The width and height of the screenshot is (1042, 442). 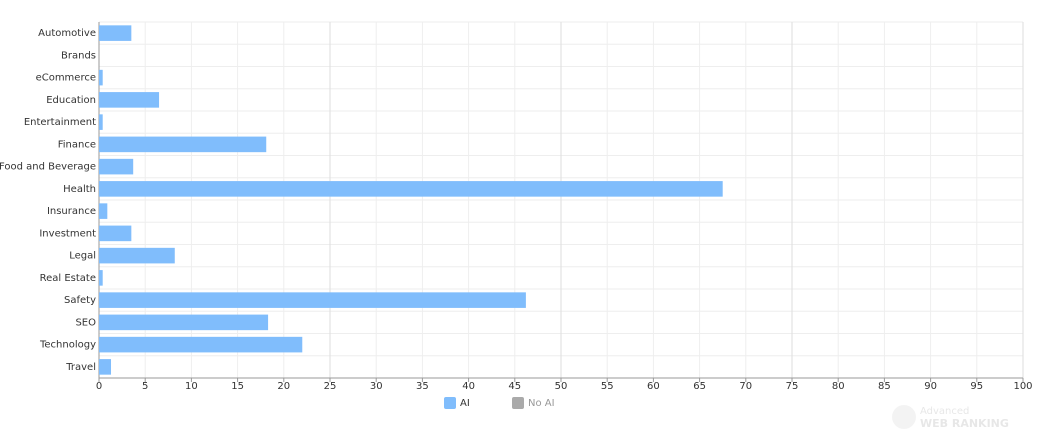 What do you see at coordinates (930, 386) in the screenshot?
I see `x-tick-label: 90` at bounding box center [930, 386].